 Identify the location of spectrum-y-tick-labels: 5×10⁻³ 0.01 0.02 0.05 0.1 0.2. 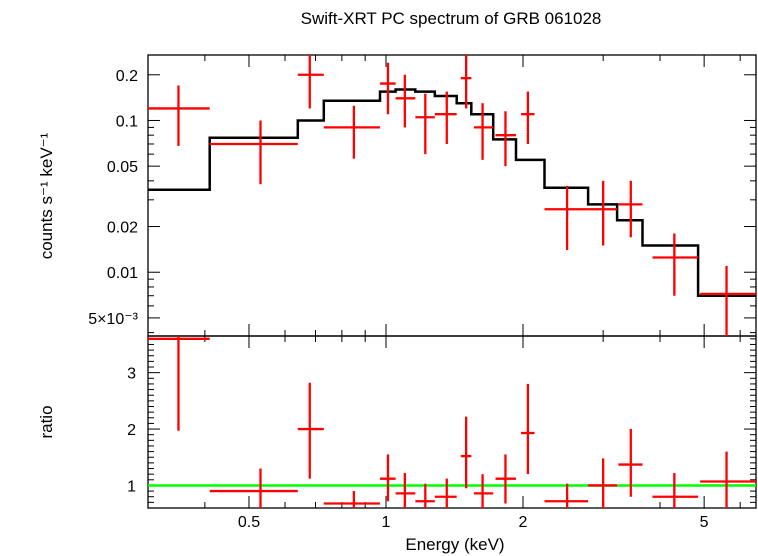
(113, 198).